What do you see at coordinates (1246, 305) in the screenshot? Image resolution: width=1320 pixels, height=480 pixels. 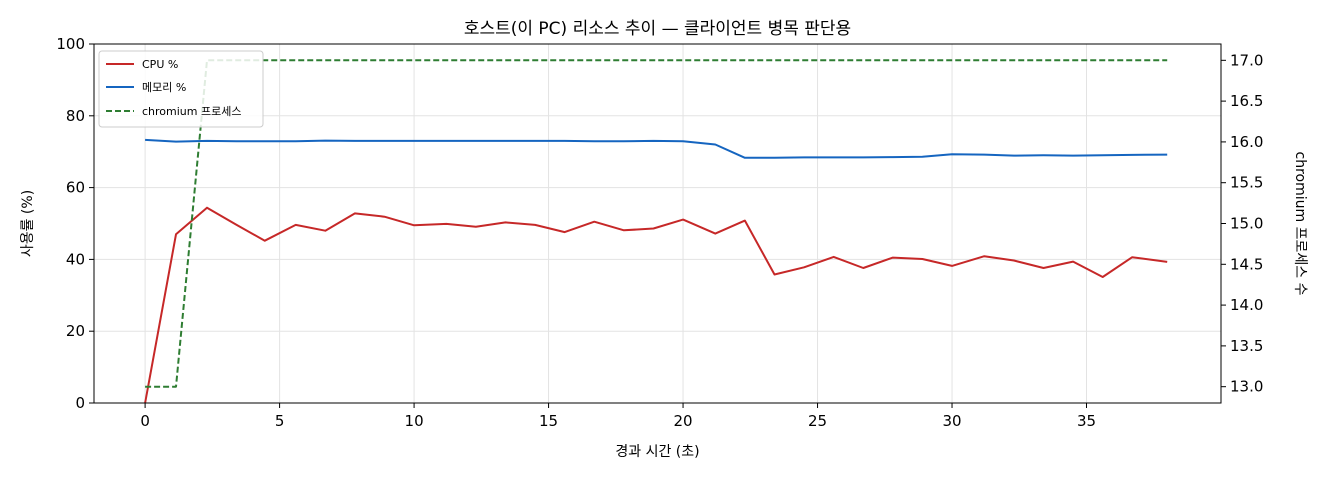 I see `y2-tick-label: 14.0` at bounding box center [1246, 305].